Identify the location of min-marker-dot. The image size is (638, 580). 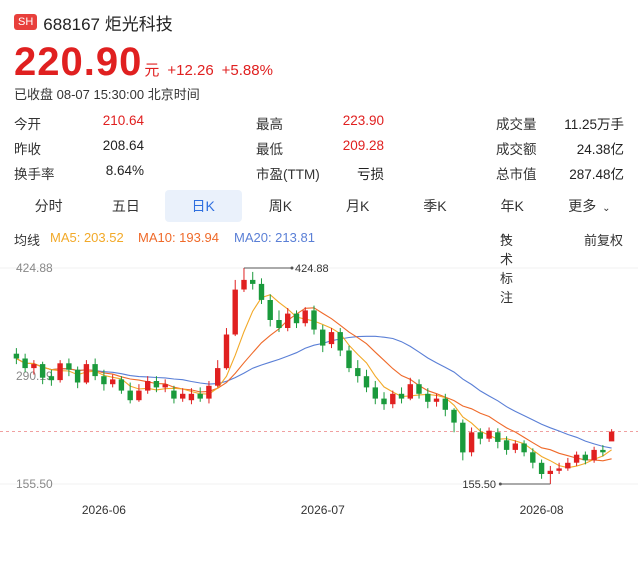
(500, 484).